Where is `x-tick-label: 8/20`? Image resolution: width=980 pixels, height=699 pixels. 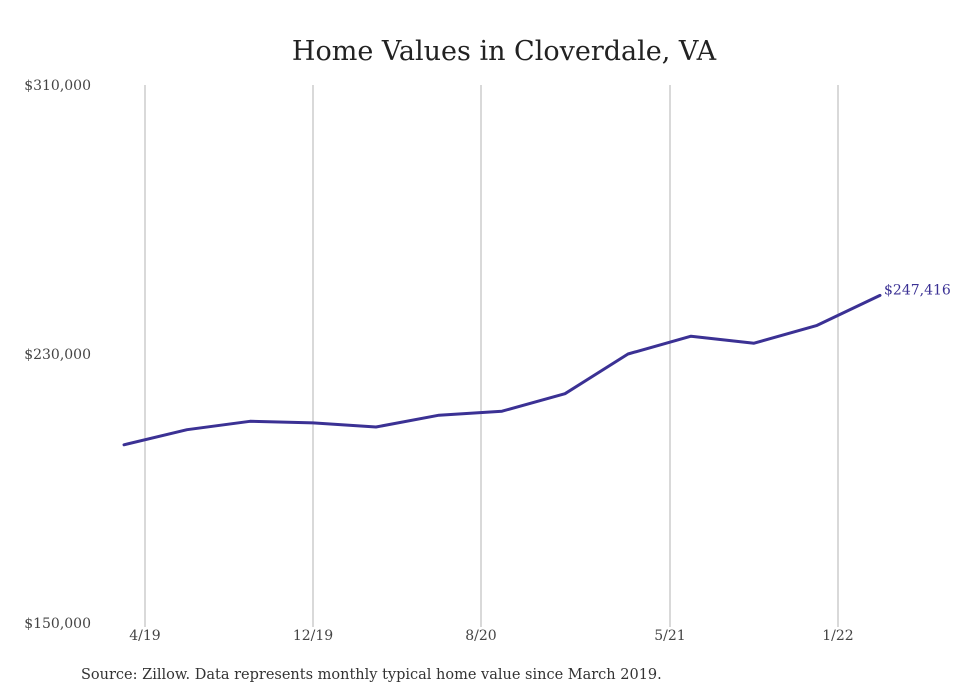
x-tick-label: 8/20 is located at coordinates (480, 636).